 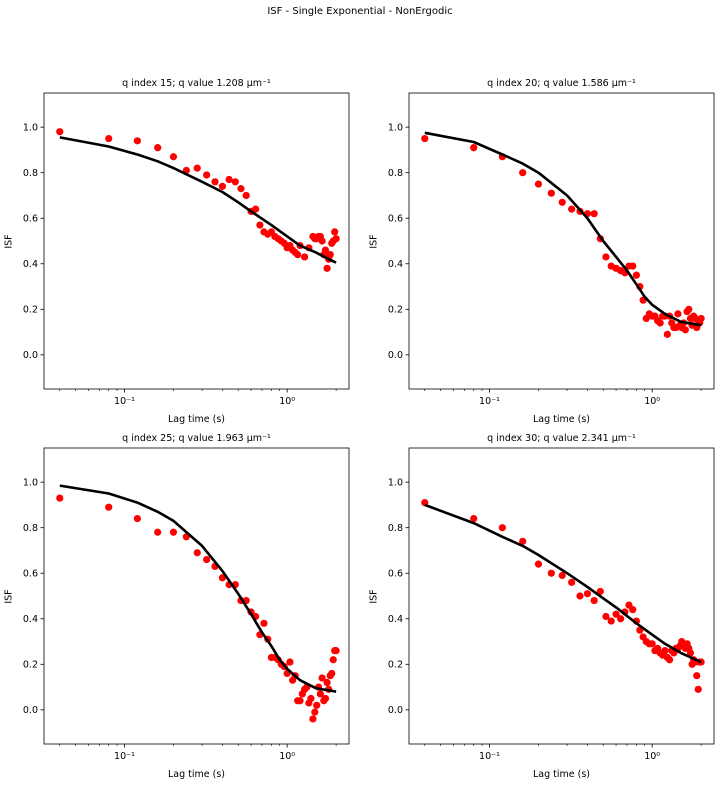 What do you see at coordinates (30, 619) in the screenshot?
I see `y-tick-label-q25: 0.4` at bounding box center [30, 619].